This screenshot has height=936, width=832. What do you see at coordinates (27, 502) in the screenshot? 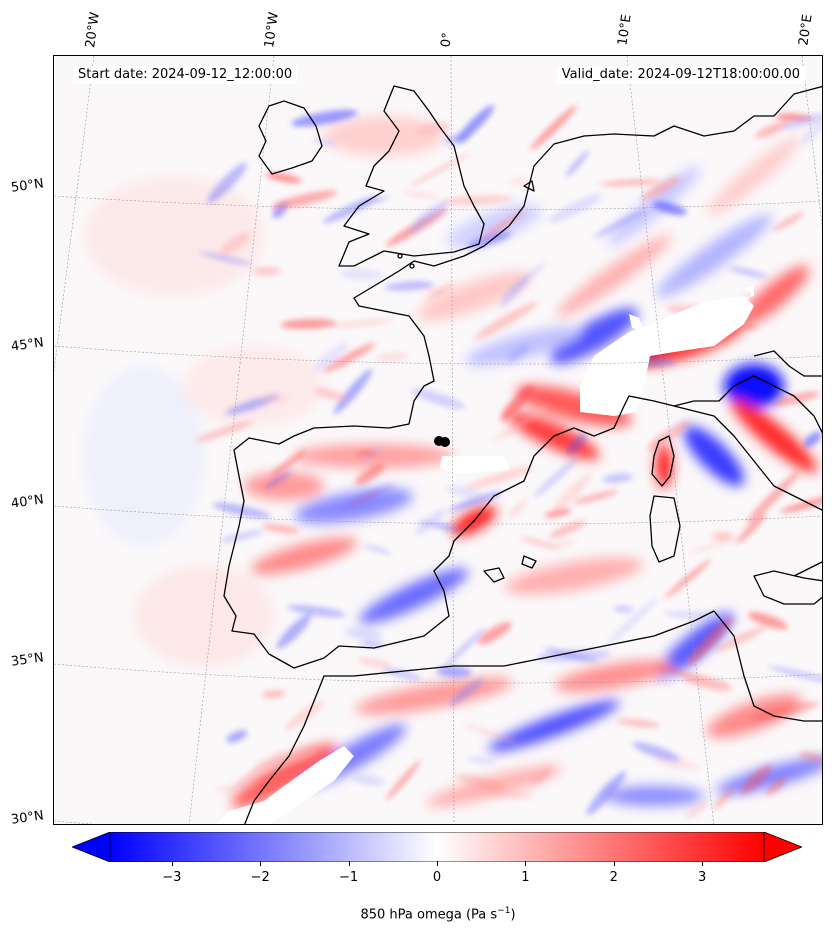
I see `lat-label-40n: 40°N` at bounding box center [27, 502].